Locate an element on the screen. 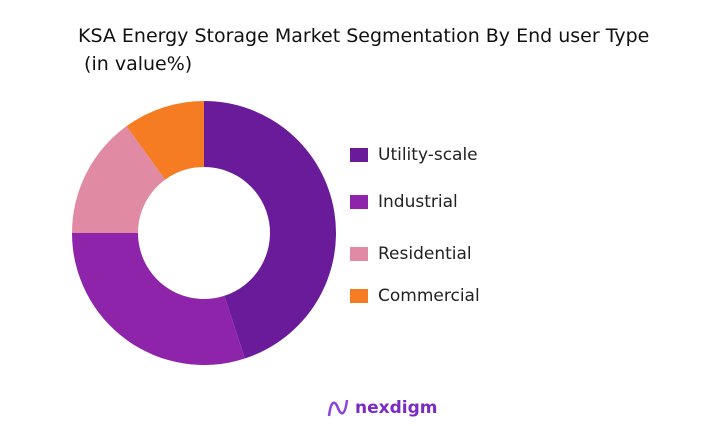  nexdigm-logo-icon is located at coordinates (338, 408).